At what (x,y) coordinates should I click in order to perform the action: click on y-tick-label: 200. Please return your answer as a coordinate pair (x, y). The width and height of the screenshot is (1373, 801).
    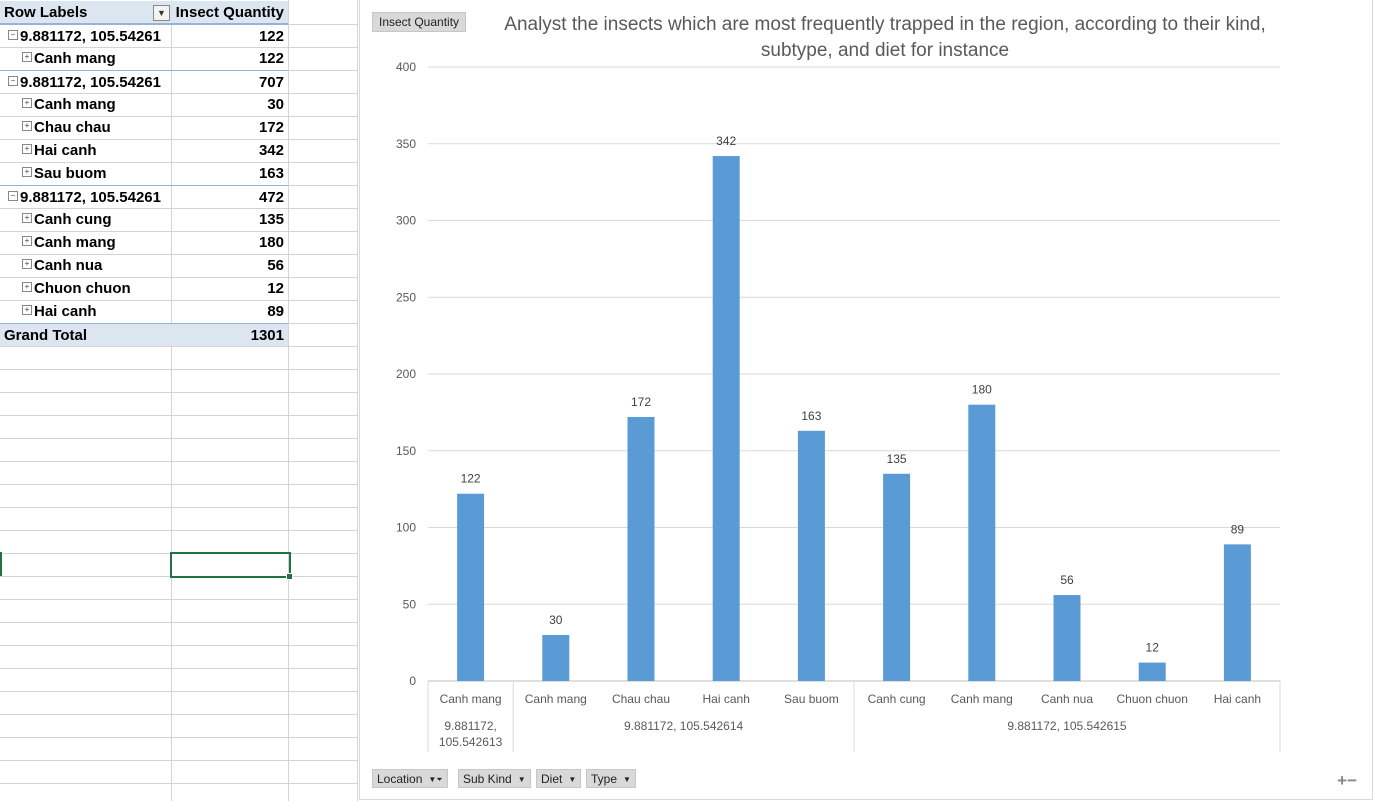
    Looking at the image, I should click on (406, 374).